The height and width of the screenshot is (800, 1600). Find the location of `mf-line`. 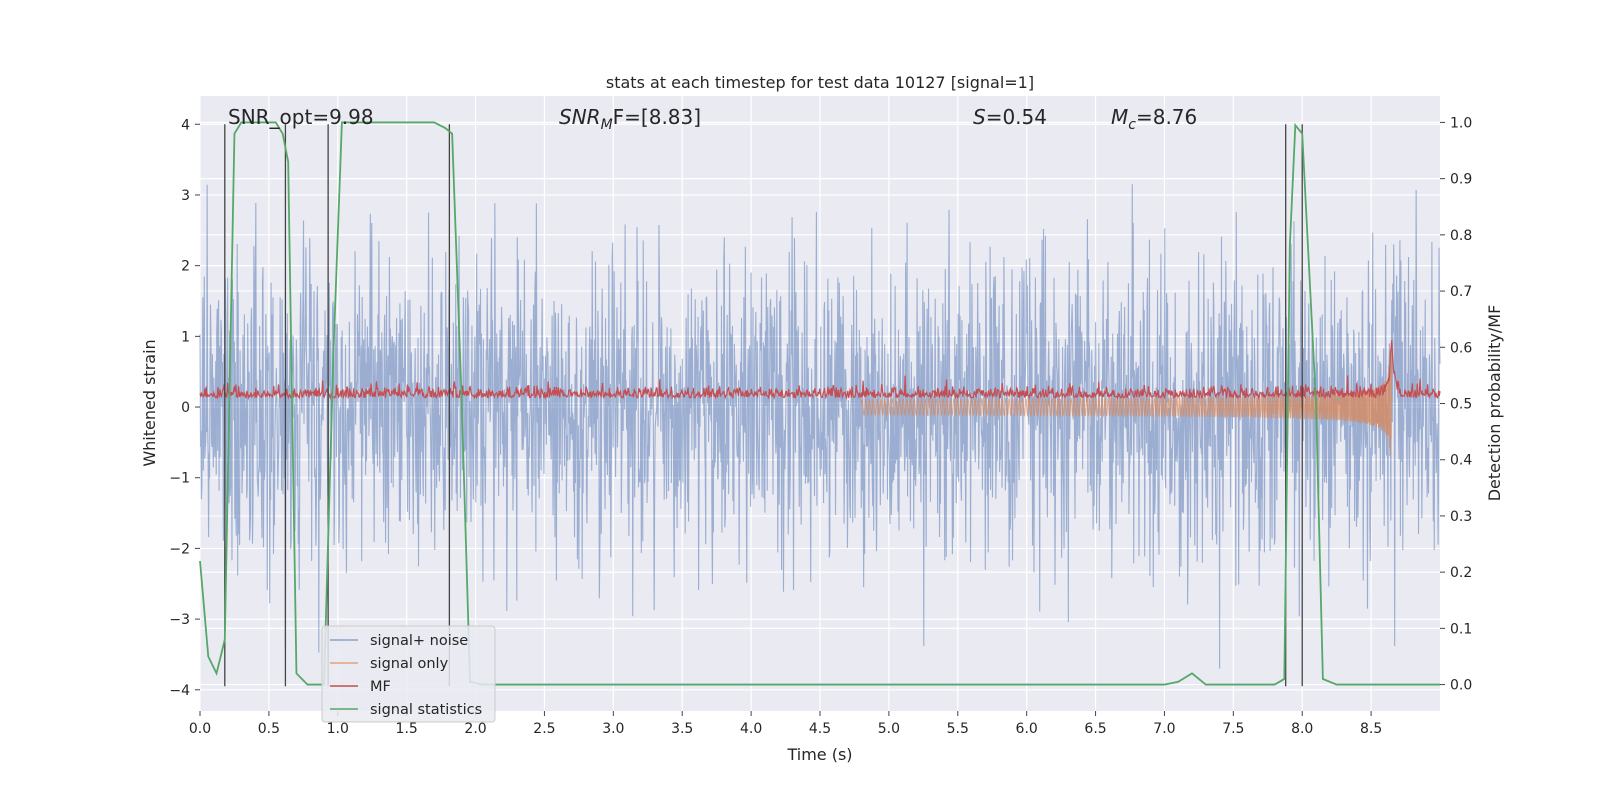

mf-line is located at coordinates (820, 370).